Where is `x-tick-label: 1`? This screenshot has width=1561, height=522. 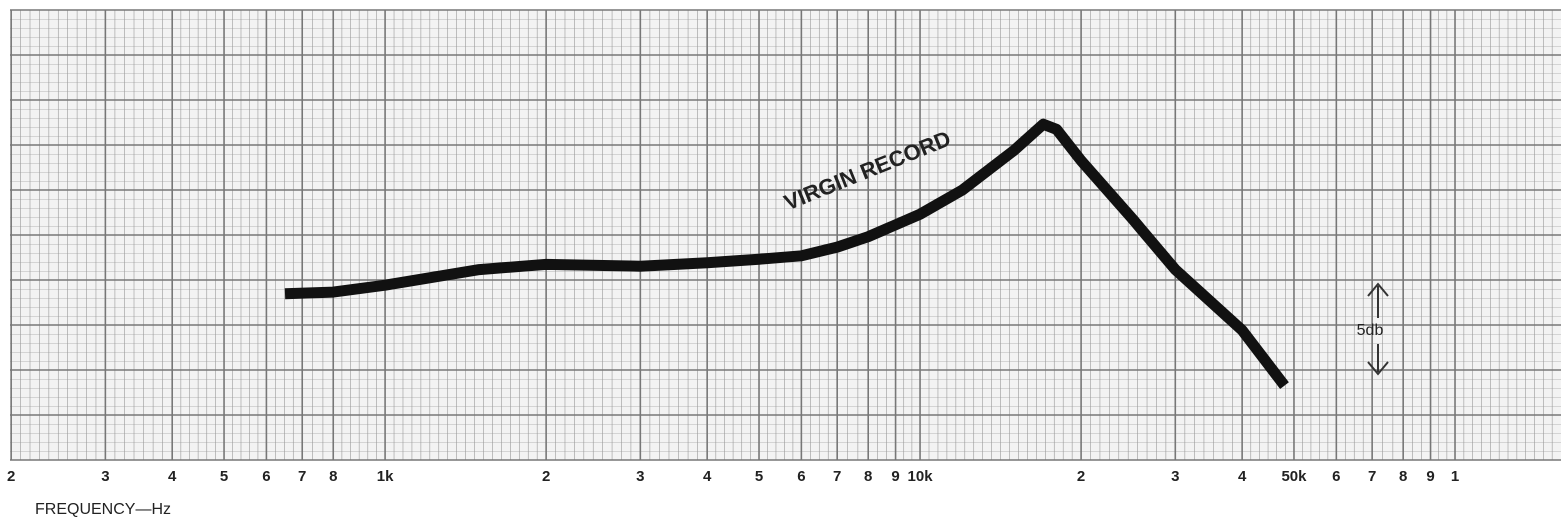 x-tick-label: 1 is located at coordinates (1455, 476).